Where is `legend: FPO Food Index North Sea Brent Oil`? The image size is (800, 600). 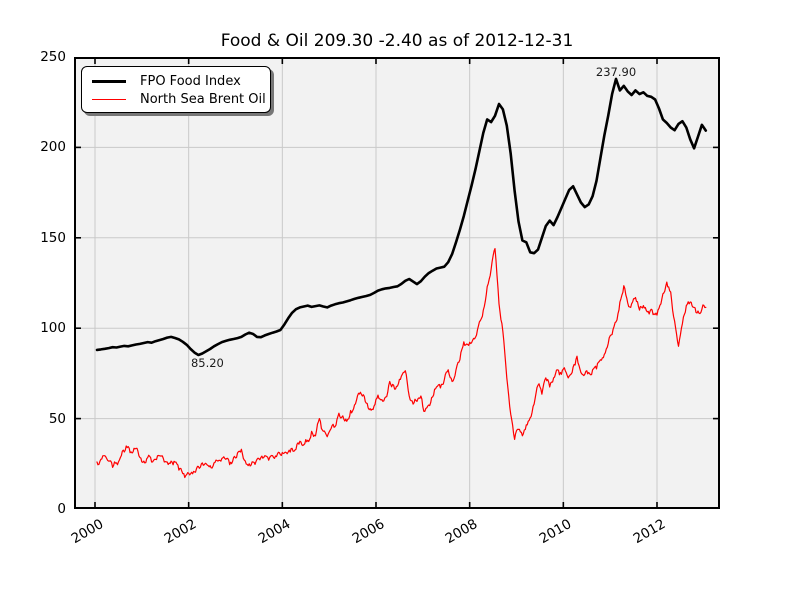
legend: FPO Food Index North Sea Brent Oil is located at coordinates (176, 89).